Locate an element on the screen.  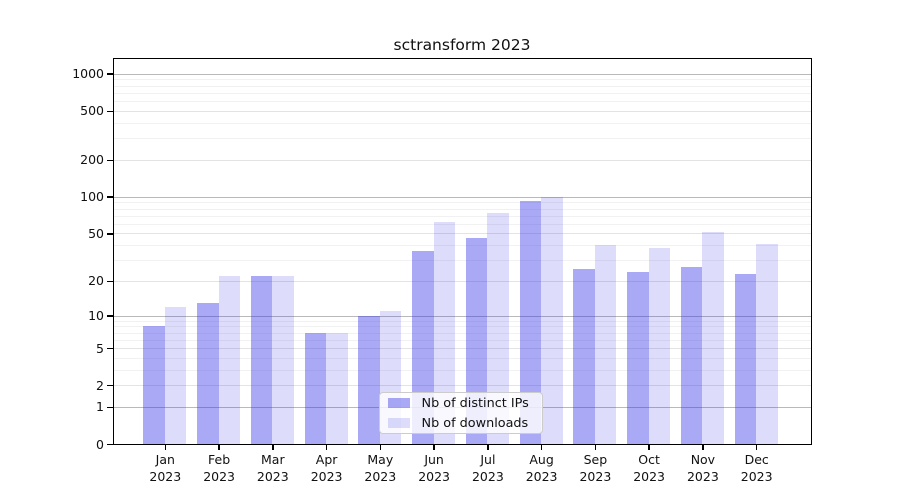
x-tick-label-aug: Aug 2023 is located at coordinates (542, 468).